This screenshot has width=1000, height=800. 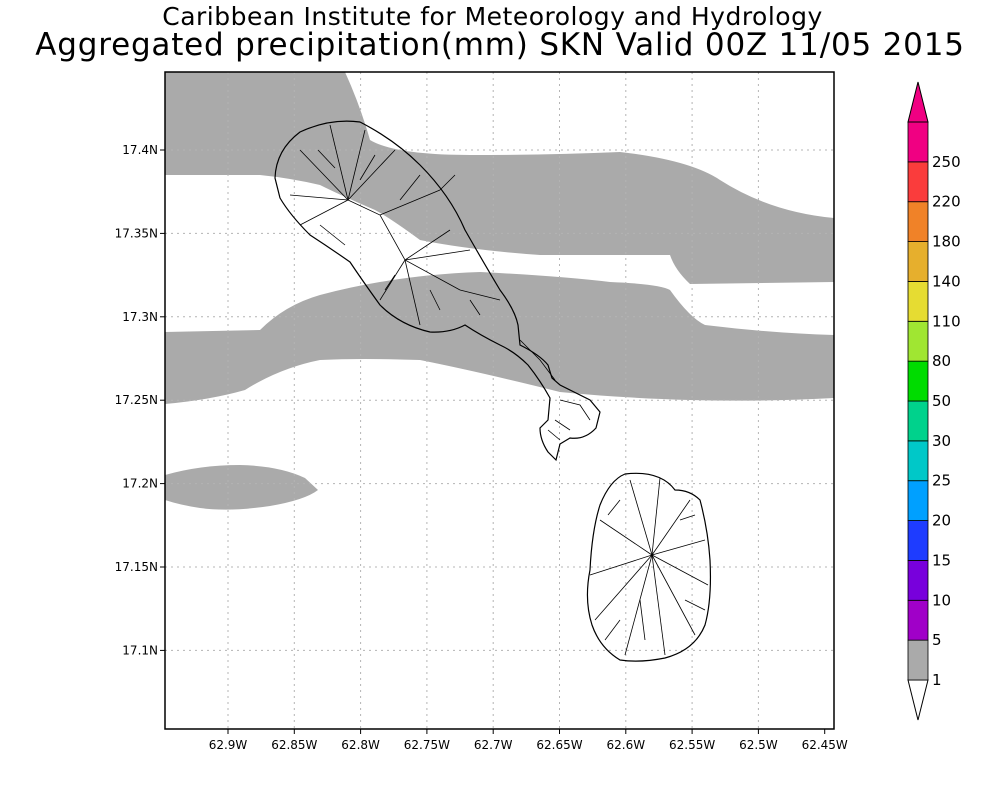 What do you see at coordinates (427, 745) in the screenshot?
I see `lon-tick-label: 62.75W` at bounding box center [427, 745].